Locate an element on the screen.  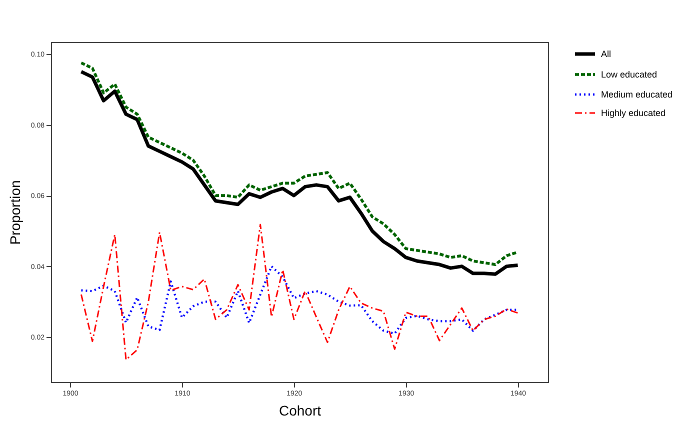
line-series is located at coordinates (299, 300).